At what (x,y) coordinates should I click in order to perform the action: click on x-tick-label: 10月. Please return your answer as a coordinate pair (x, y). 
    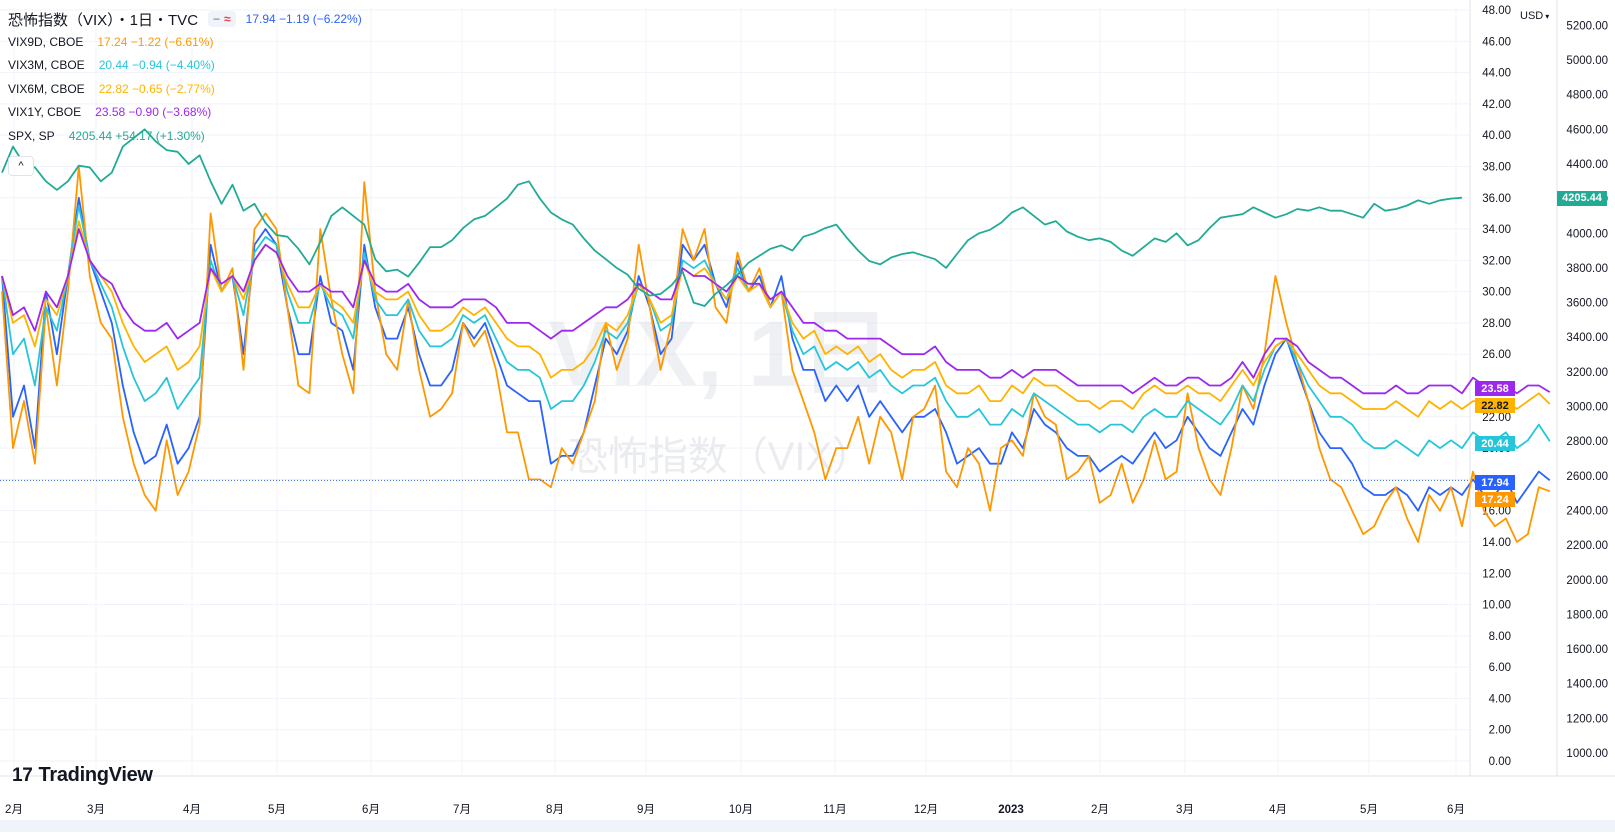
    Looking at the image, I should click on (741, 810).